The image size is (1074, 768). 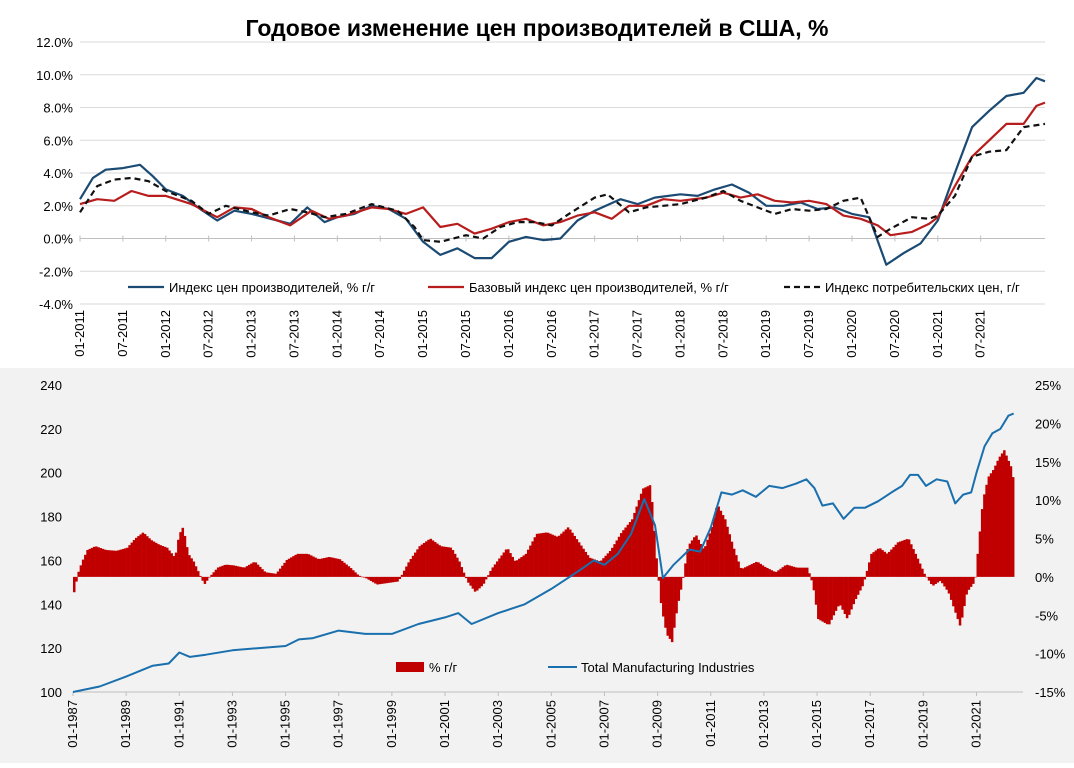 What do you see at coordinates (51, 429) in the screenshot?
I see `bottom-left-tick-label: 220` at bounding box center [51, 429].